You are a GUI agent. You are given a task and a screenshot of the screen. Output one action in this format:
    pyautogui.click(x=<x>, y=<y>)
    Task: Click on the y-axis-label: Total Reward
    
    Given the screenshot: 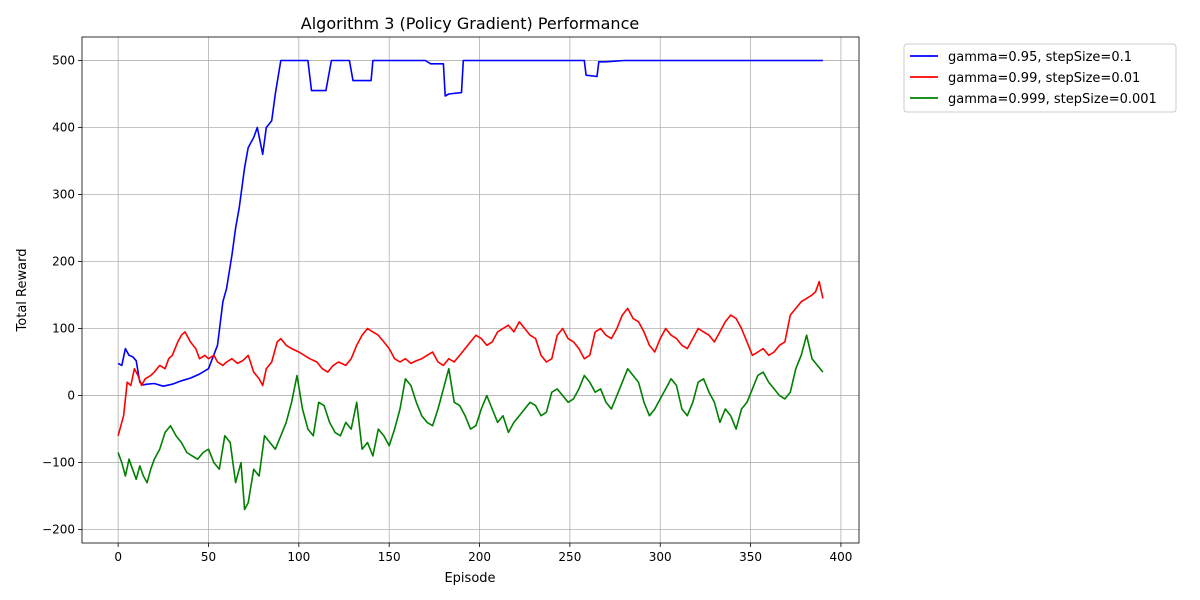 What is the action you would take?
    pyautogui.click(x=22, y=291)
    